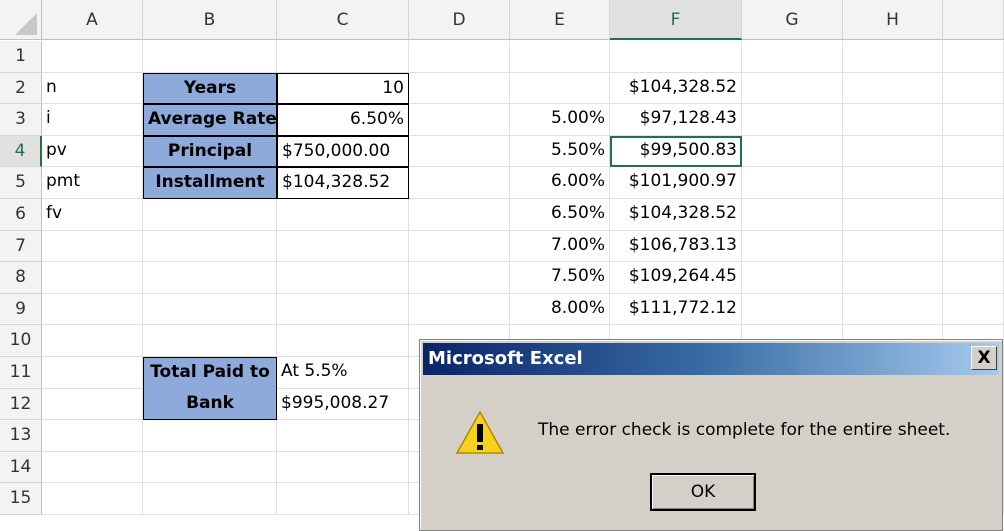 Image resolution: width=1004 pixels, height=531 pixels. I want to click on row-header-2: 2, so click(21, 88).